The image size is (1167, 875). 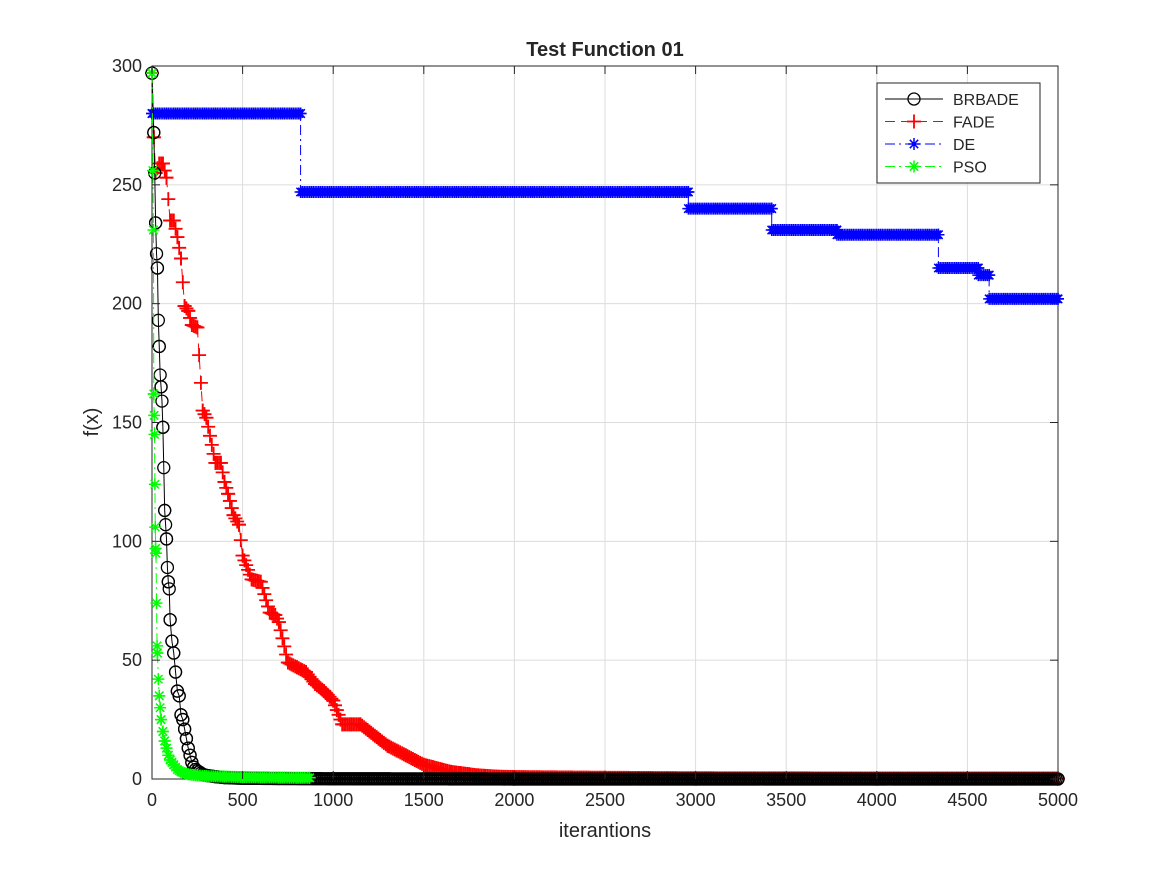 What do you see at coordinates (137, 779) in the screenshot?
I see `y-tick-label: 0` at bounding box center [137, 779].